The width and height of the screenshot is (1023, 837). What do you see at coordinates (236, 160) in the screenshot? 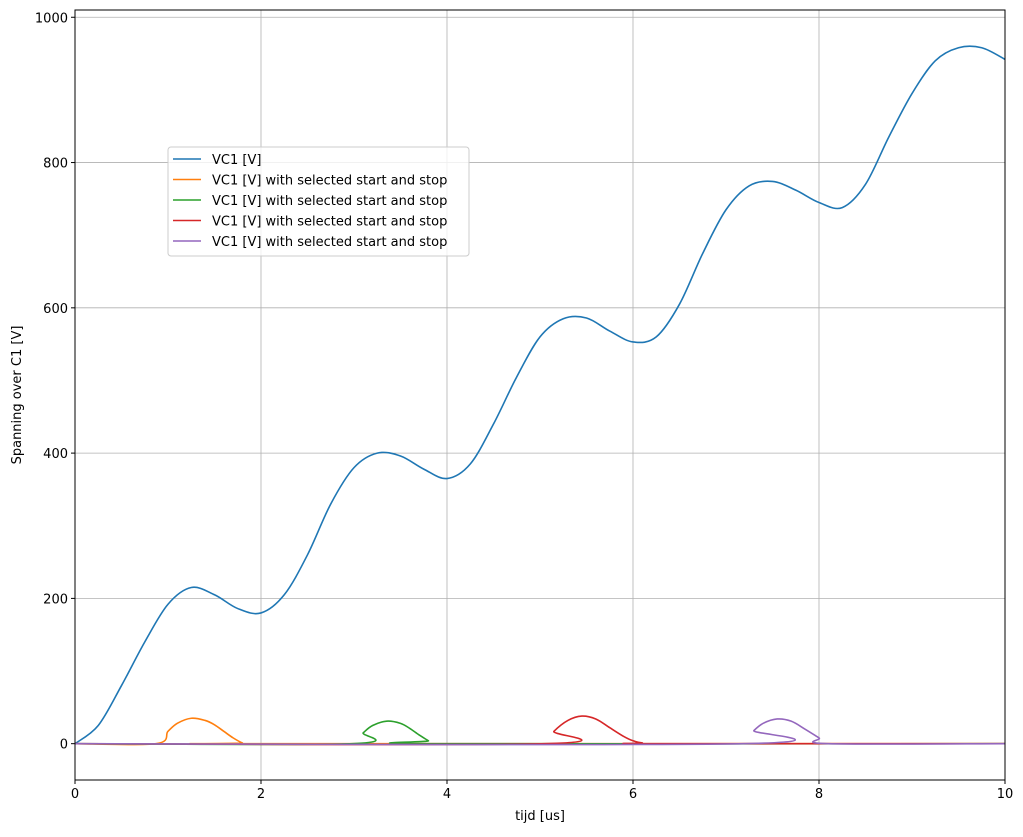
I see `legend-label: VC1 [V]` at bounding box center [236, 160].